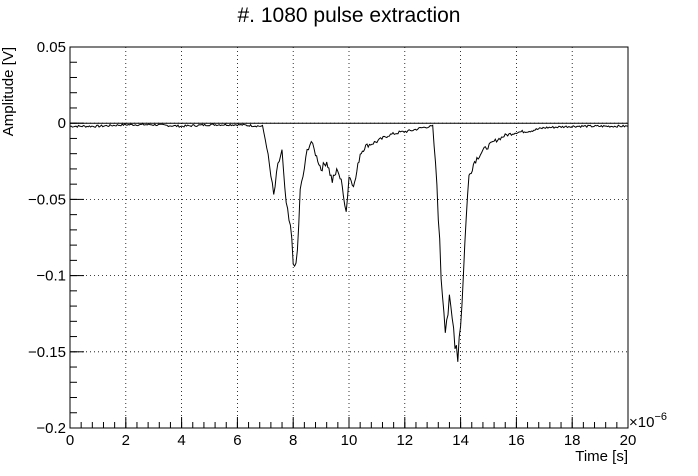 The height and width of the screenshot is (476, 698). I want to click on y-tick-label: −0.2, so click(51, 428).